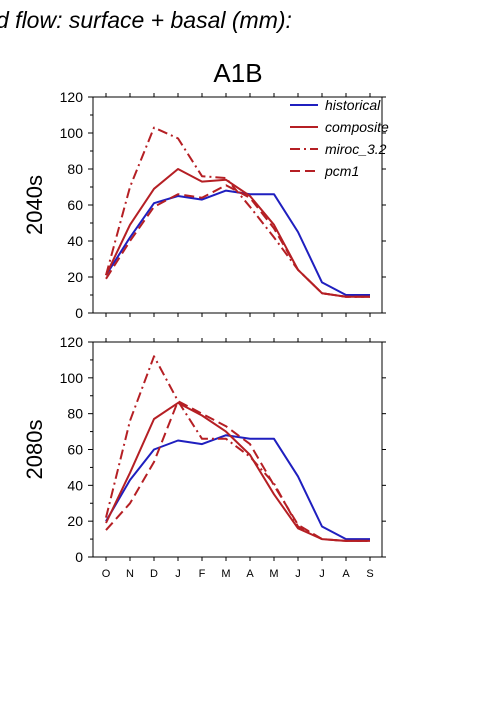 This screenshot has width=501, height=709. I want to click on legend-label-pcm1: pcm1, so click(341, 171).